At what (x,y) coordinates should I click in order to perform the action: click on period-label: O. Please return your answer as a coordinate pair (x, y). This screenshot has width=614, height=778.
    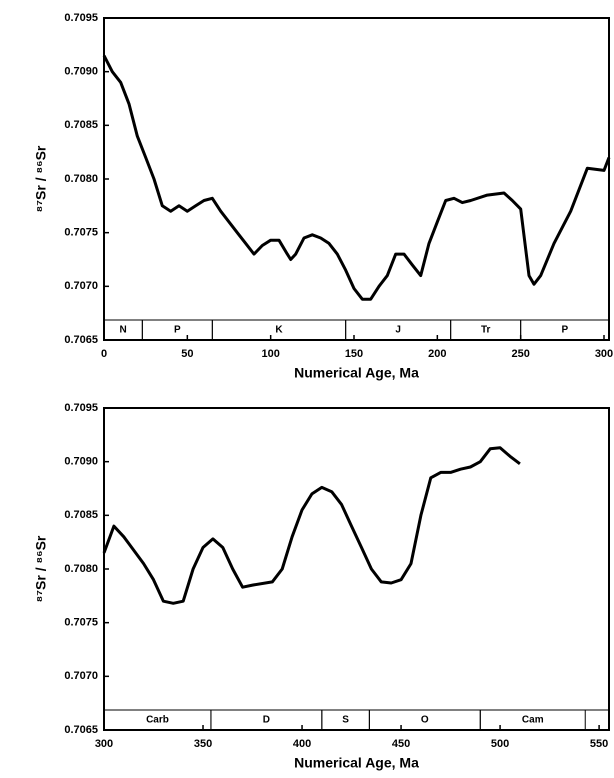
    Looking at the image, I should click on (425, 720).